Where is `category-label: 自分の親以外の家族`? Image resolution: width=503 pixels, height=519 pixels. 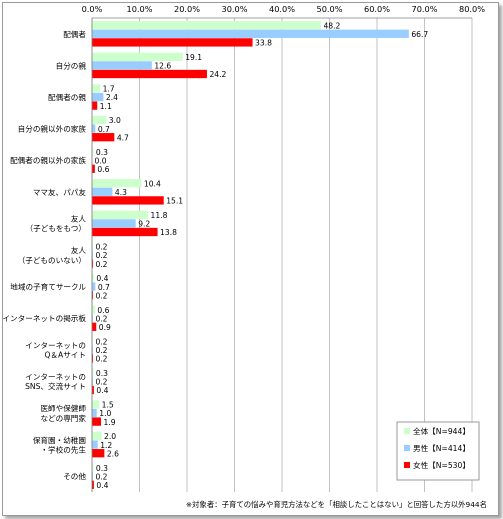 category-label: 自分の親以外の家族 is located at coordinates (52, 129).